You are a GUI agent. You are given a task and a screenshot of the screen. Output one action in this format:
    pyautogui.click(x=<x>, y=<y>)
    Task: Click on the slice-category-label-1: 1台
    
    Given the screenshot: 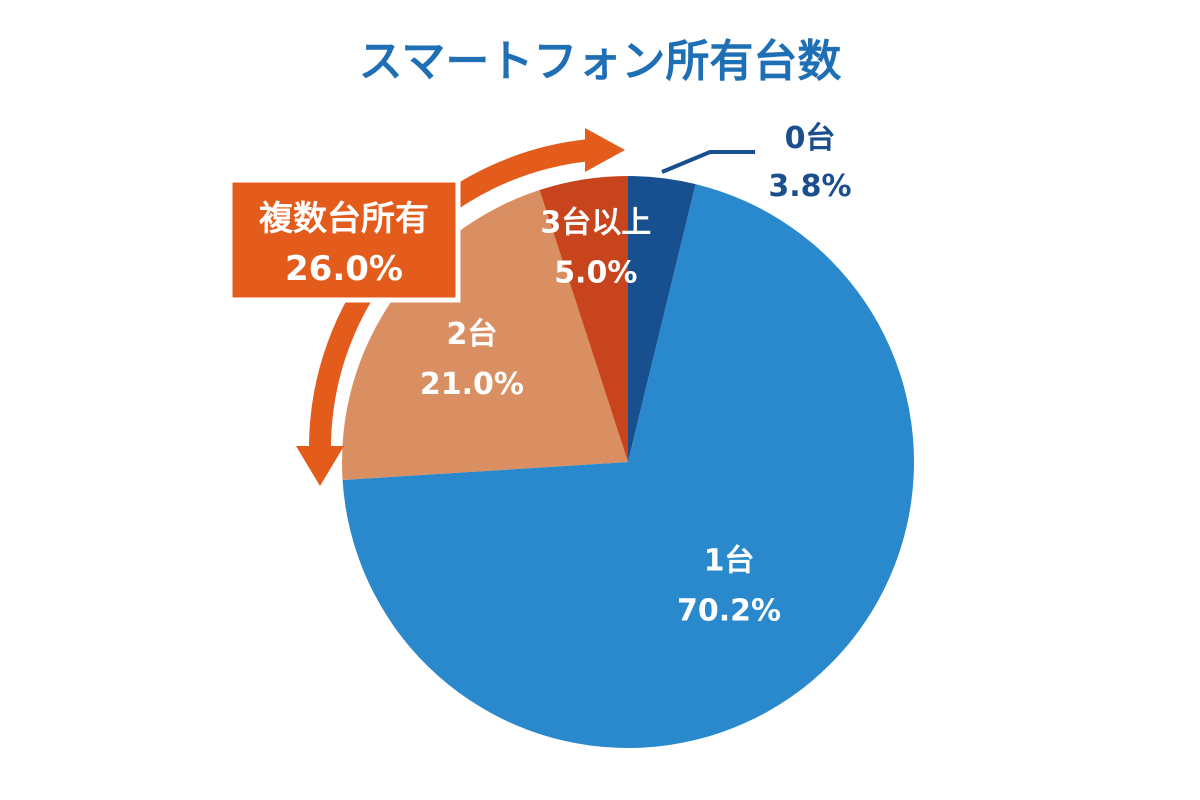 What is the action you would take?
    pyautogui.click(x=729, y=561)
    